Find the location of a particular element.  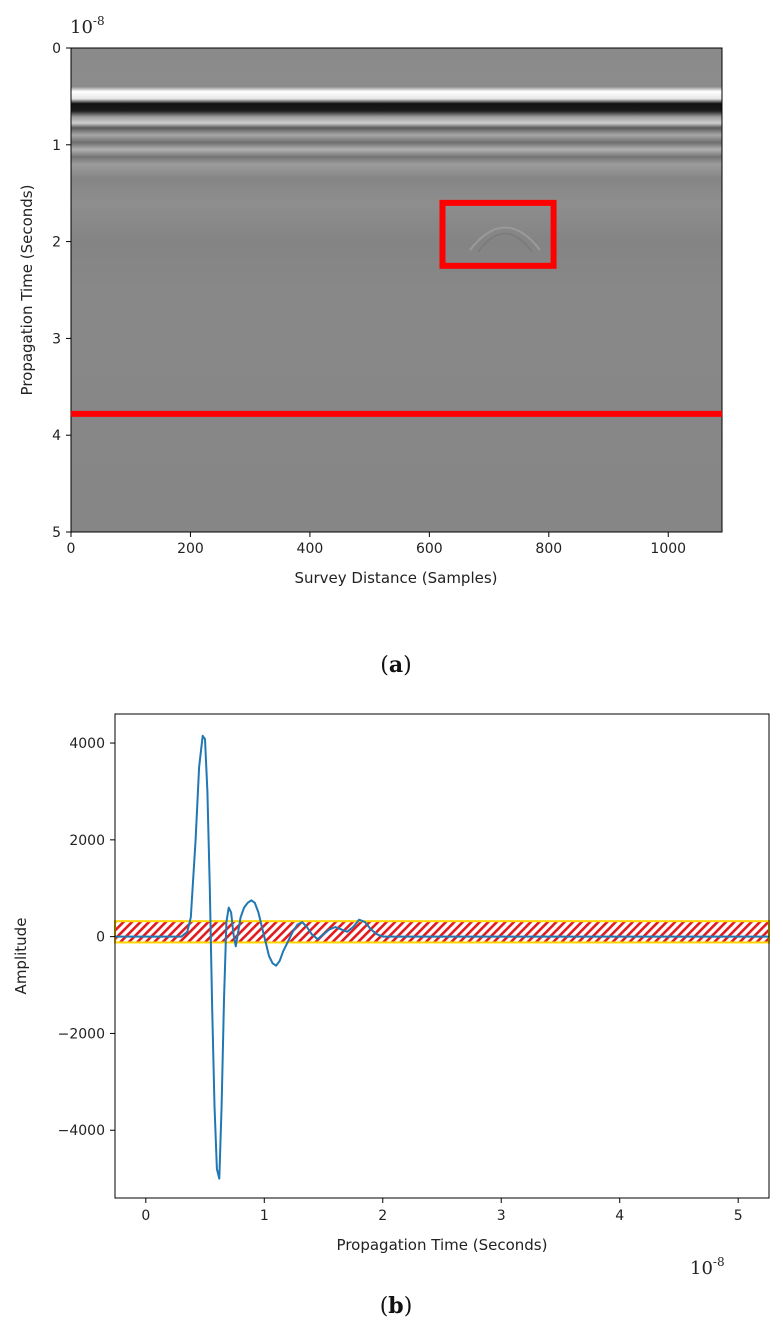

panel-a-caption: (a) is located at coordinates (395, 665).